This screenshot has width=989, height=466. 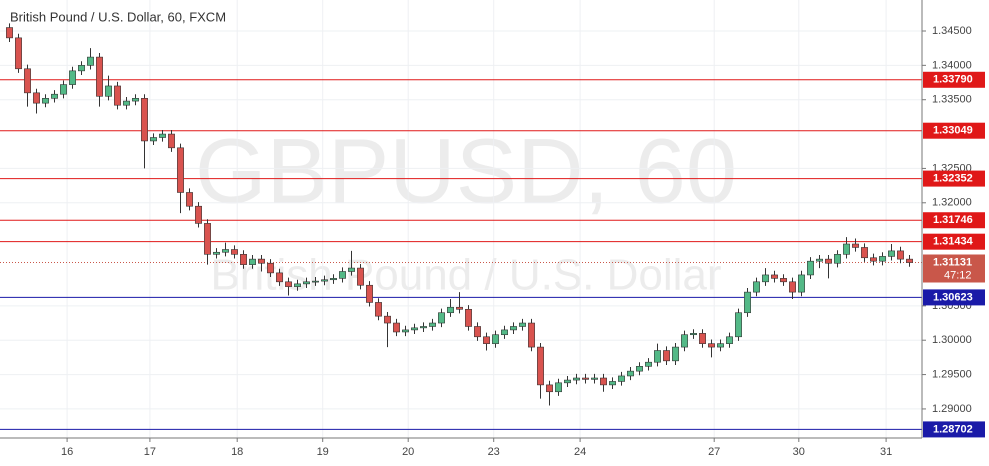 What do you see at coordinates (465, 275) in the screenshot?
I see `watermark-name: British Pound / U.S. Dollar` at bounding box center [465, 275].